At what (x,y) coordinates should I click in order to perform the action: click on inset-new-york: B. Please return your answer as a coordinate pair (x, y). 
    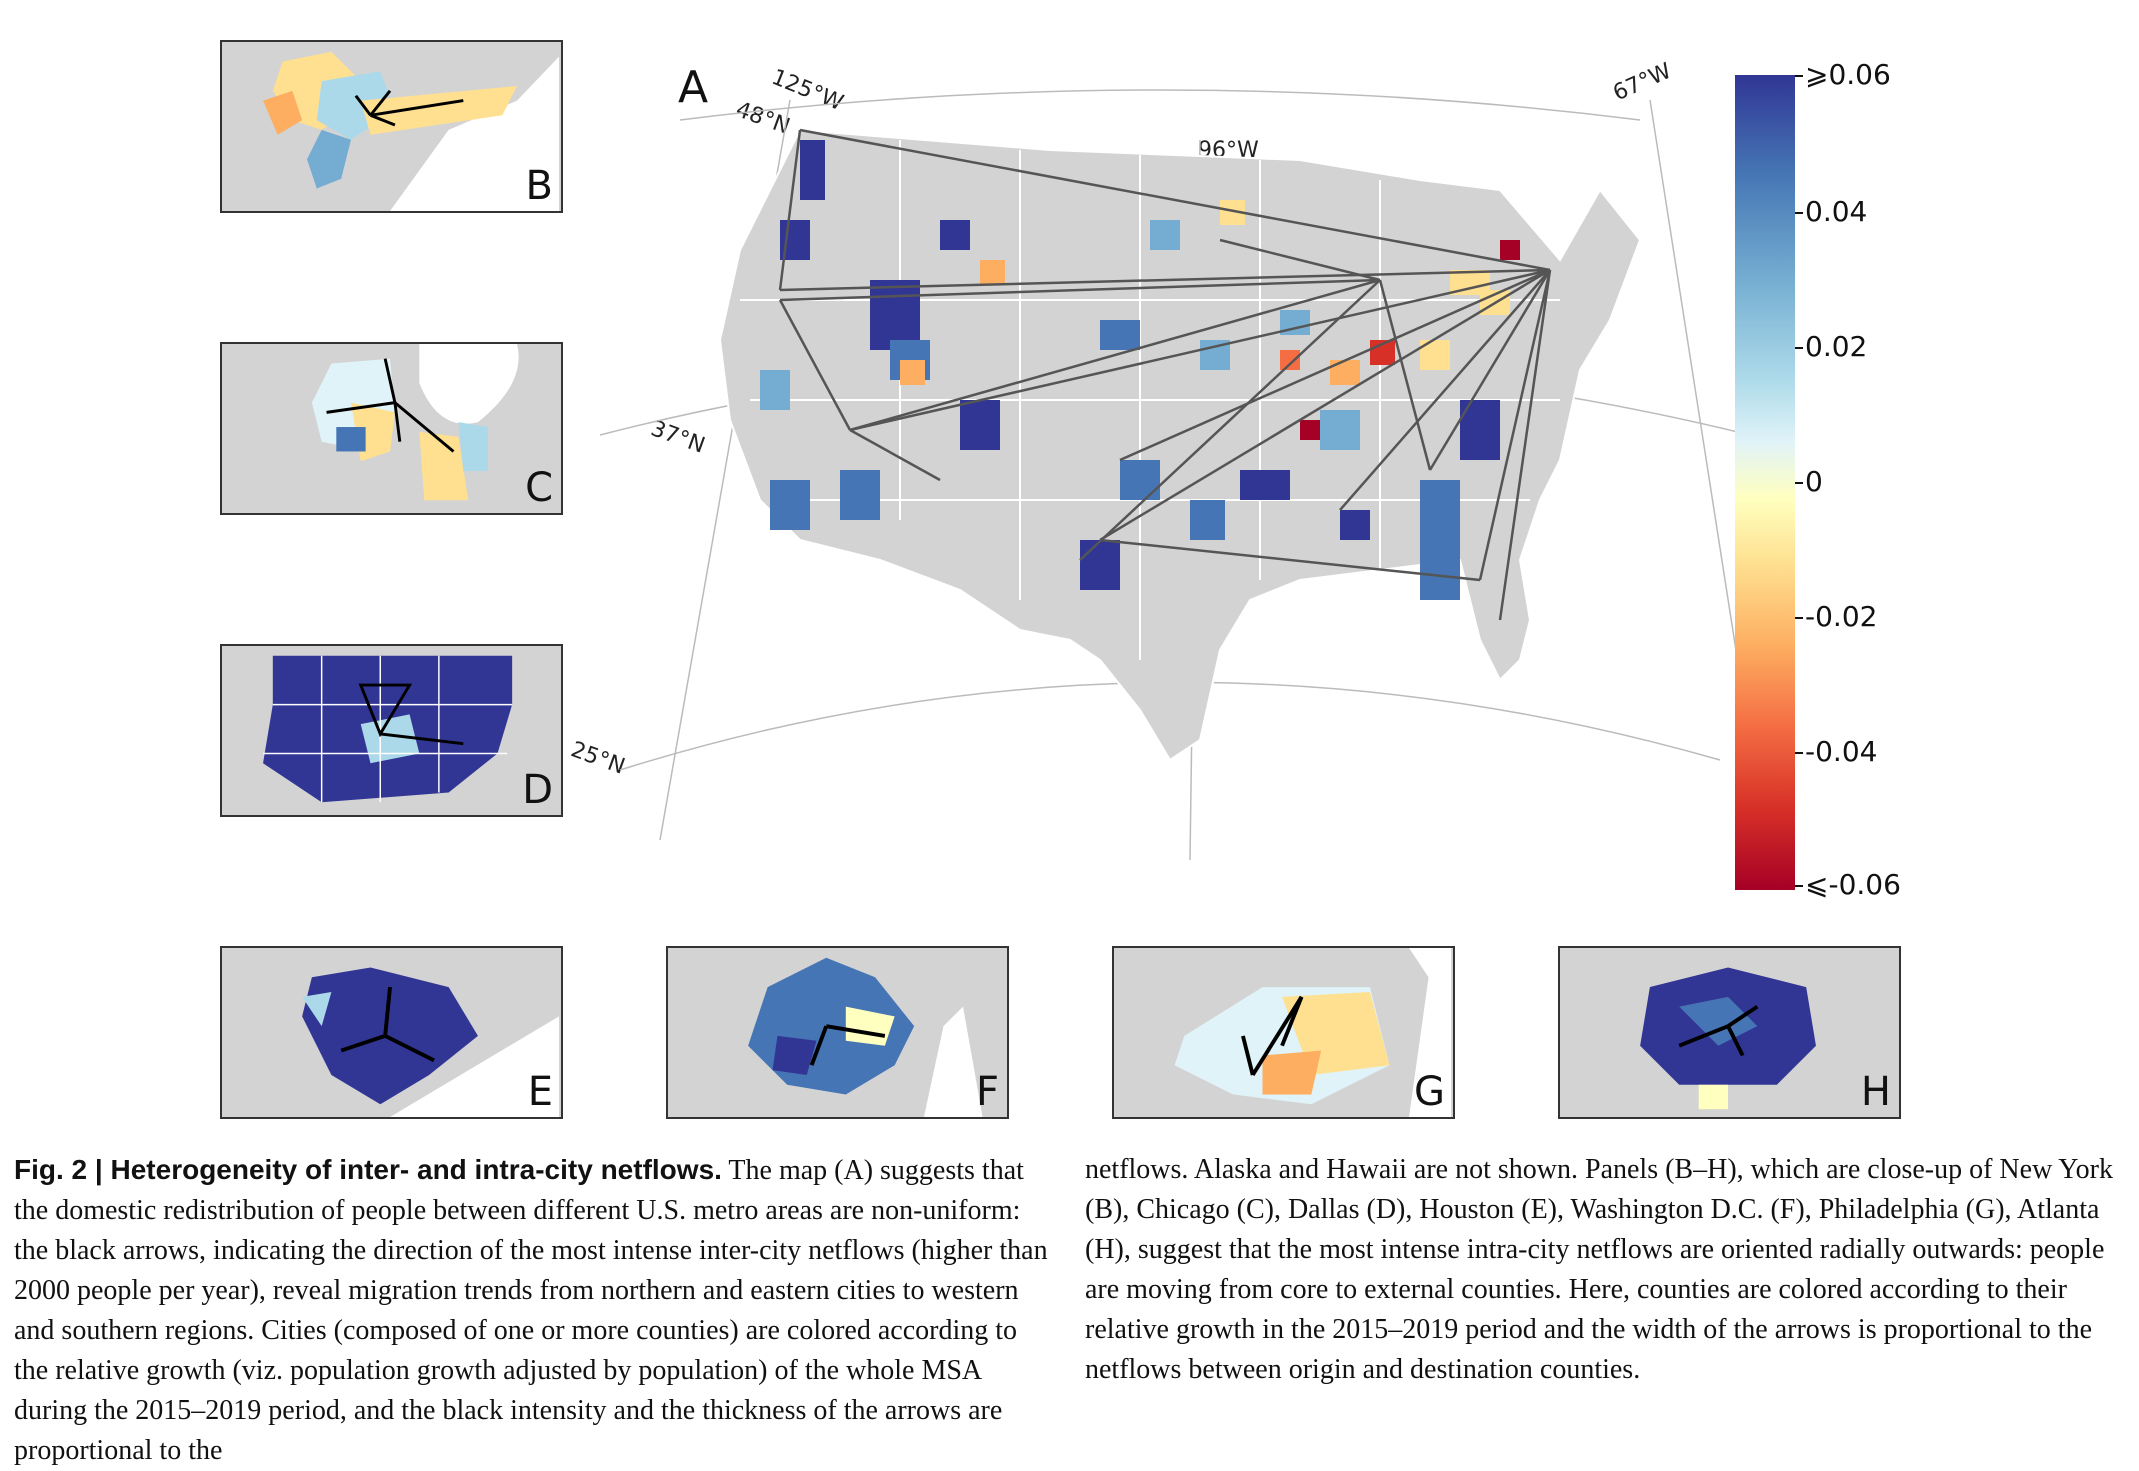
    Looking at the image, I should click on (391, 126).